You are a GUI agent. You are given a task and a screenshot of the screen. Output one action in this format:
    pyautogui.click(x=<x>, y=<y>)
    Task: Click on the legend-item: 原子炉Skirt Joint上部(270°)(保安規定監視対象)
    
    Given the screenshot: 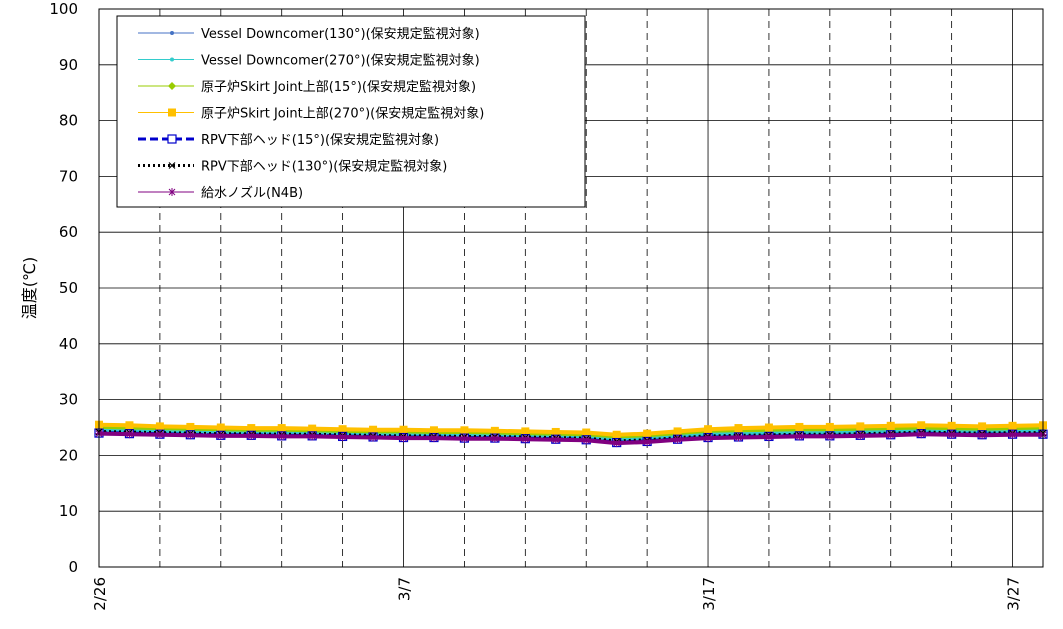 What is the action you would take?
    pyautogui.click(x=311, y=114)
    